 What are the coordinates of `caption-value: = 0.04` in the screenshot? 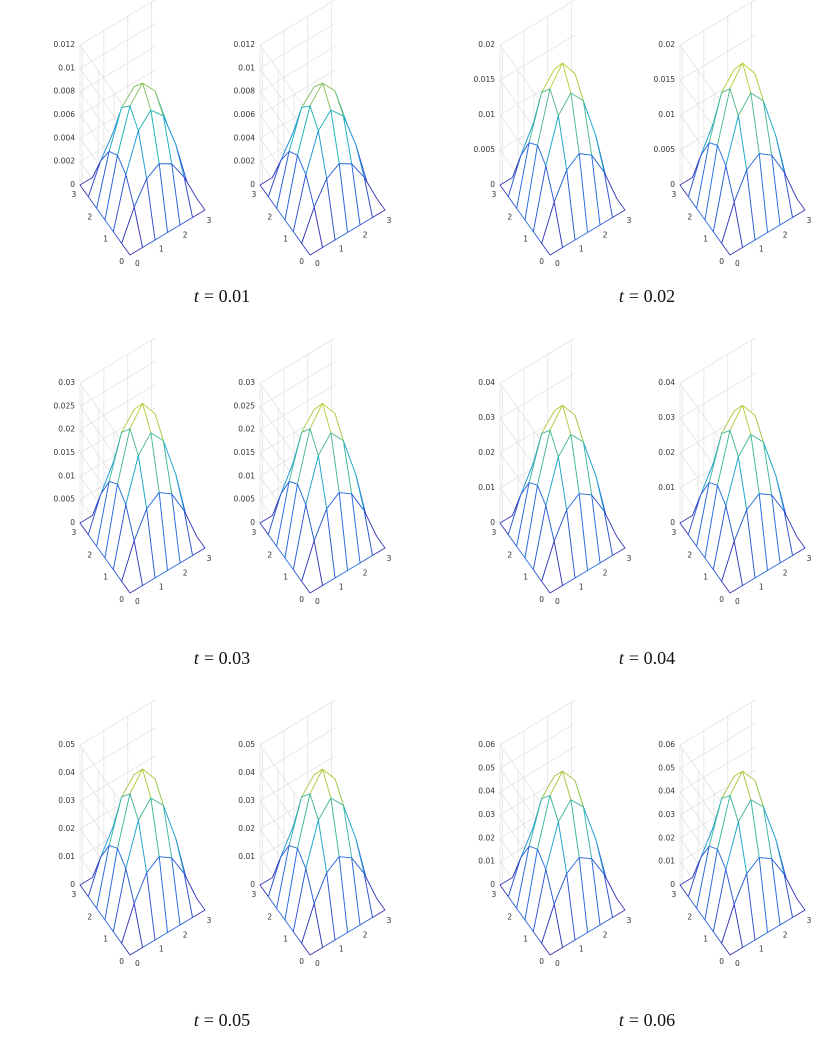 It's located at (652, 658).